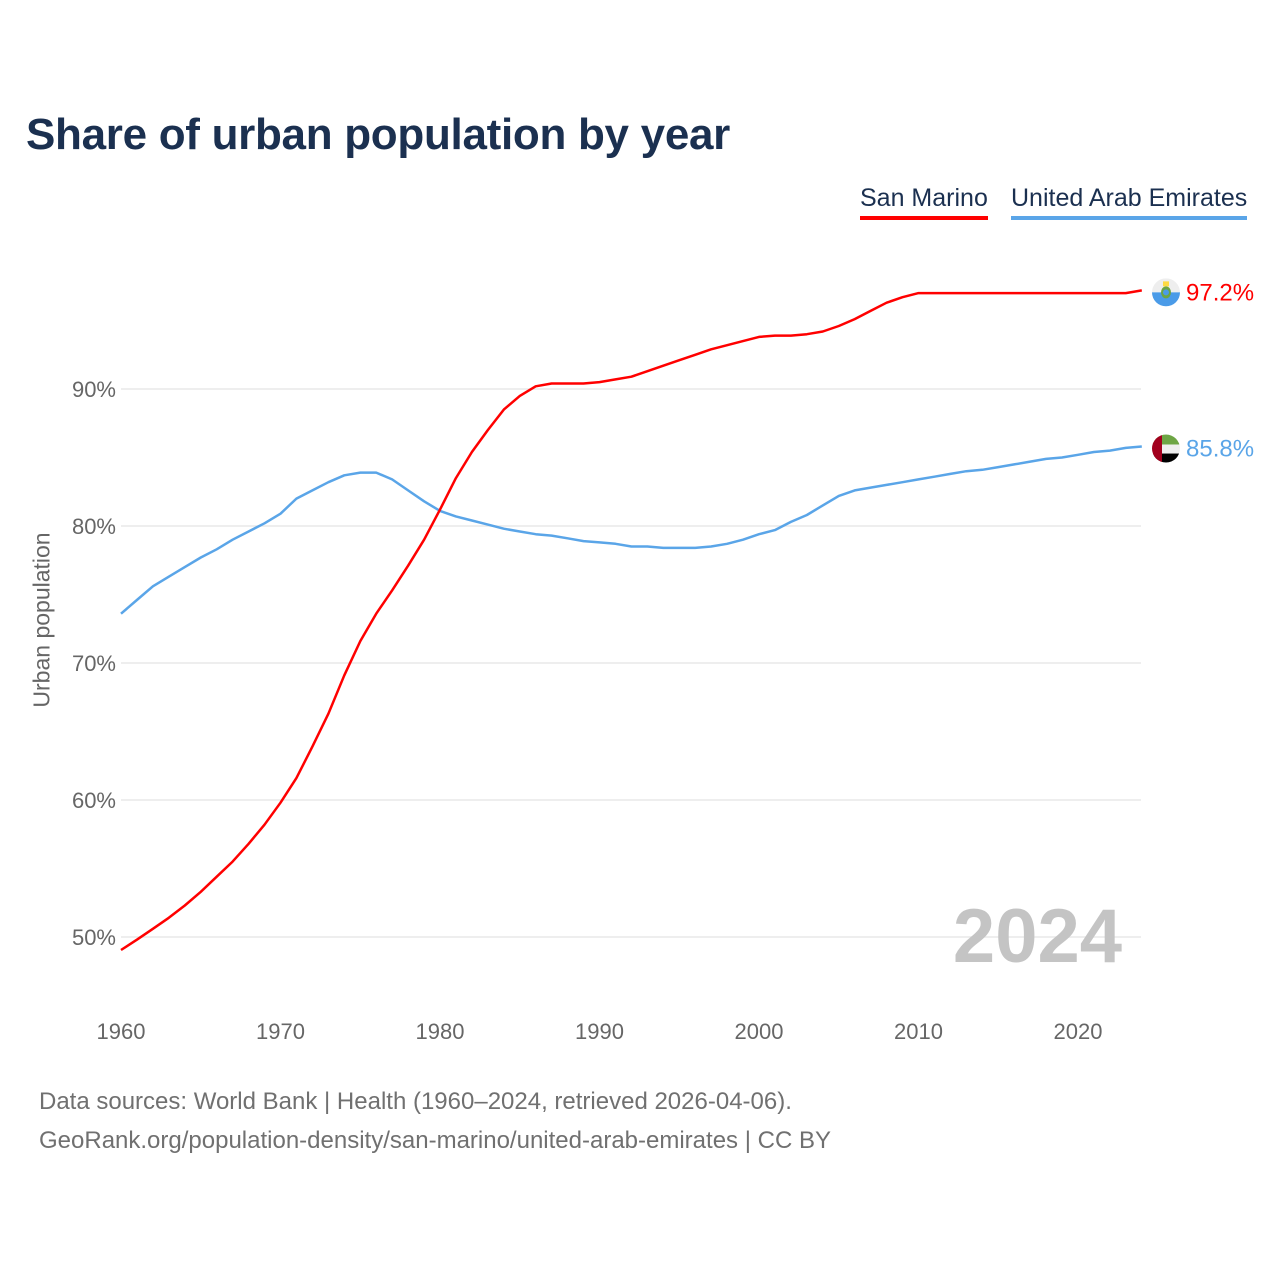 The height and width of the screenshot is (1280, 1280). Describe the element at coordinates (94, 937) in the screenshot. I see `y-tick-label: 50%` at that location.